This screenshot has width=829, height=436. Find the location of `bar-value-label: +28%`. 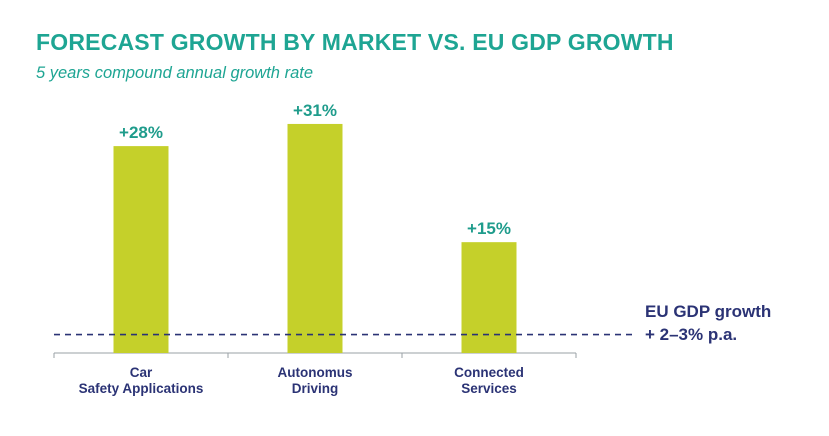

bar-value-label: +28% is located at coordinates (141, 132).